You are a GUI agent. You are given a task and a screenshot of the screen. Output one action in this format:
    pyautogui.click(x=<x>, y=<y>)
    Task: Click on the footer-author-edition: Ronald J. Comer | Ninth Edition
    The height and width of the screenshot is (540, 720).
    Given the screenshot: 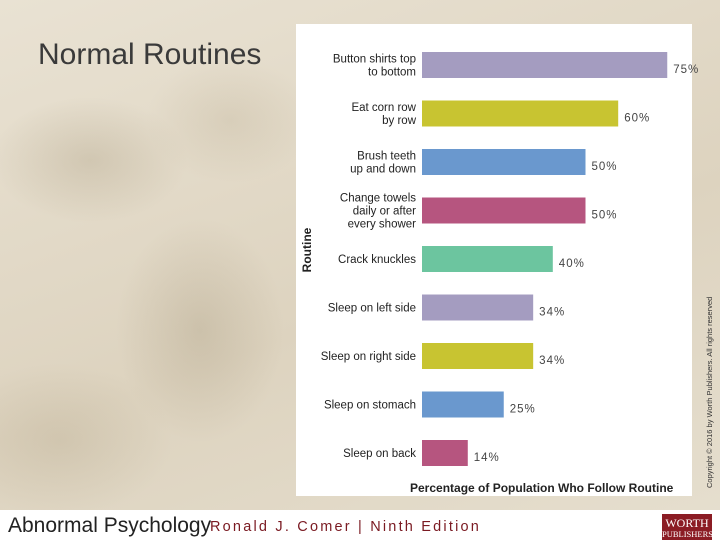 What is the action you would take?
    pyautogui.click(x=346, y=527)
    